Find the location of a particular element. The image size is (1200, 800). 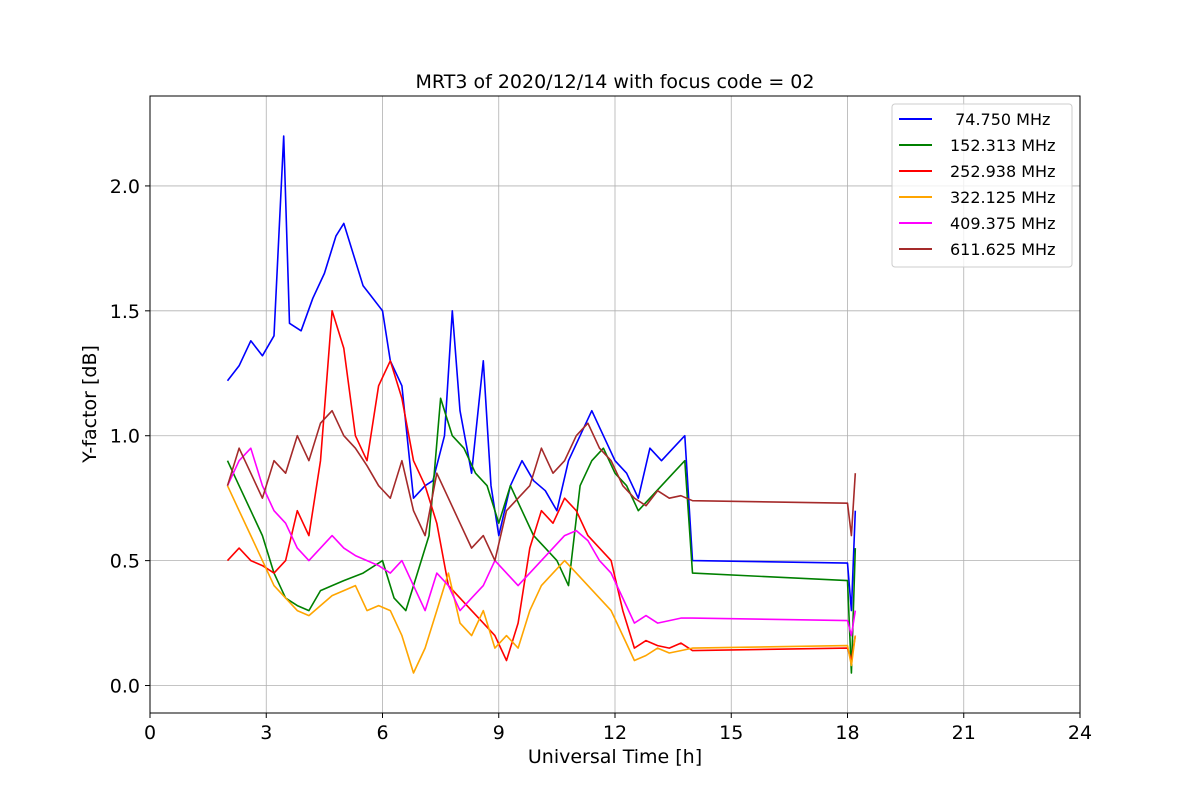

x-tick-label: 18 is located at coordinates (847, 733).